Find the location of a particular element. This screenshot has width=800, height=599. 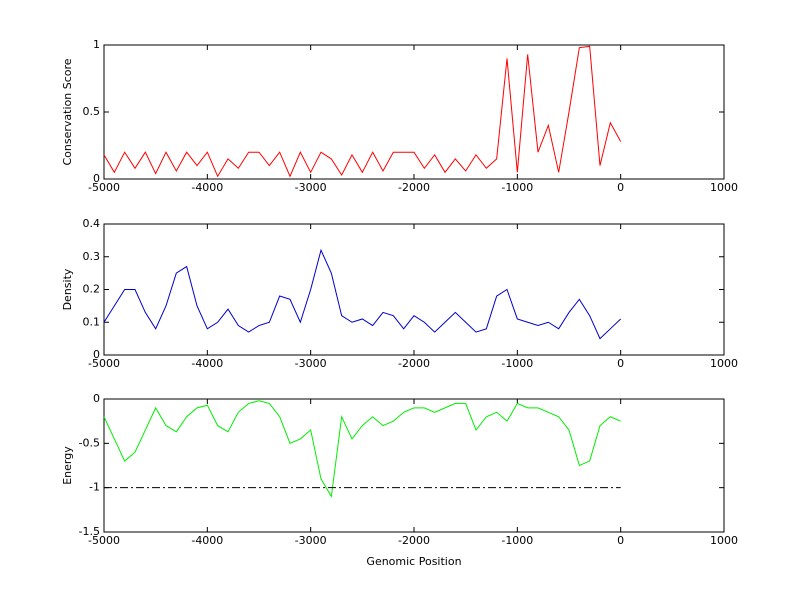

y-axis-label: Conservation Score is located at coordinates (67, 111).